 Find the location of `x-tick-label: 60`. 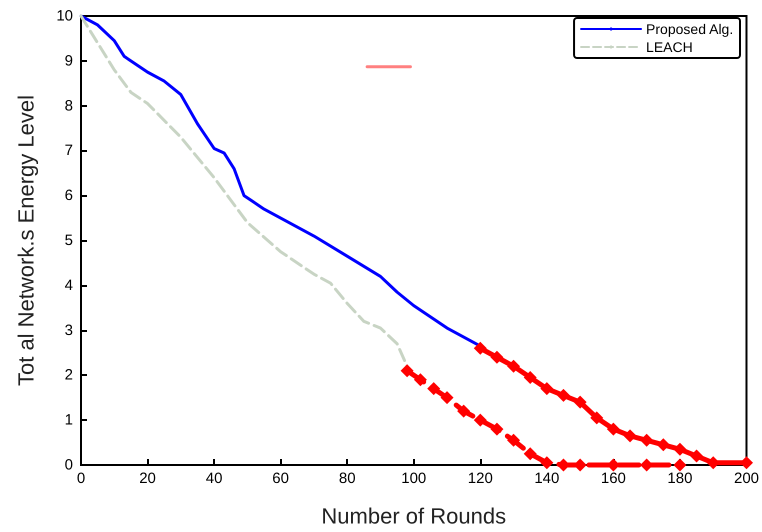

x-tick-label: 60 is located at coordinates (280, 478).